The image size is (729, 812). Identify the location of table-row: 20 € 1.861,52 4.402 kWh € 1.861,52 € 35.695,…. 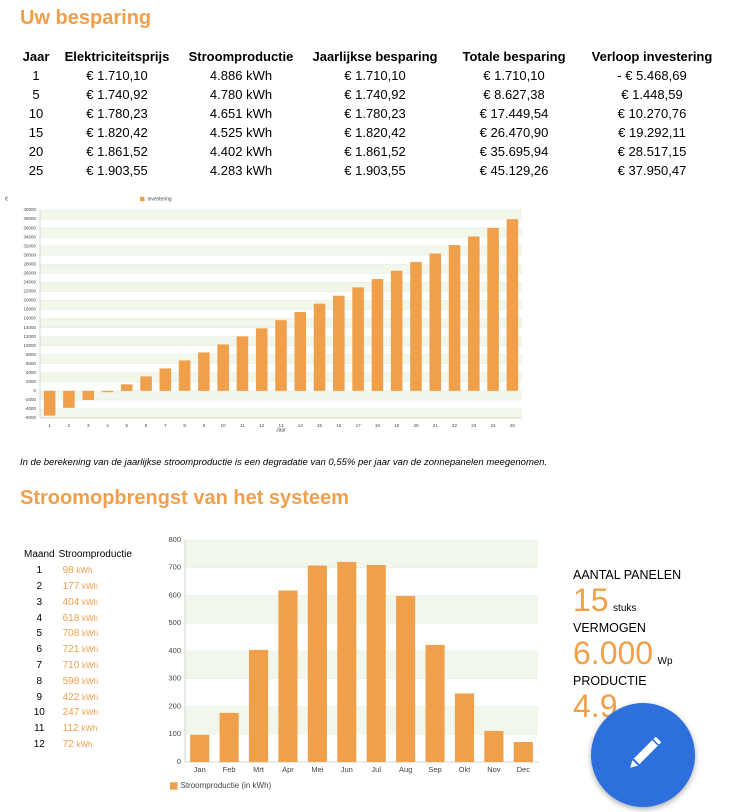
(373, 151).